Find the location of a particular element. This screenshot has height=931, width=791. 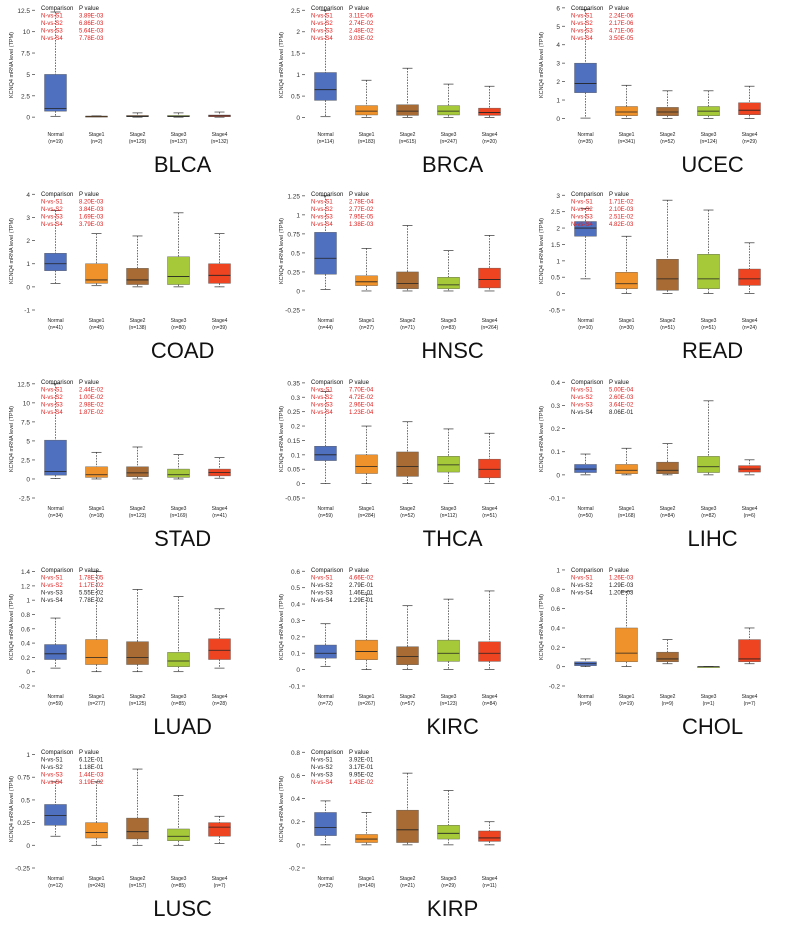

y-tick-label: 0.1 is located at coordinates (555, 452).